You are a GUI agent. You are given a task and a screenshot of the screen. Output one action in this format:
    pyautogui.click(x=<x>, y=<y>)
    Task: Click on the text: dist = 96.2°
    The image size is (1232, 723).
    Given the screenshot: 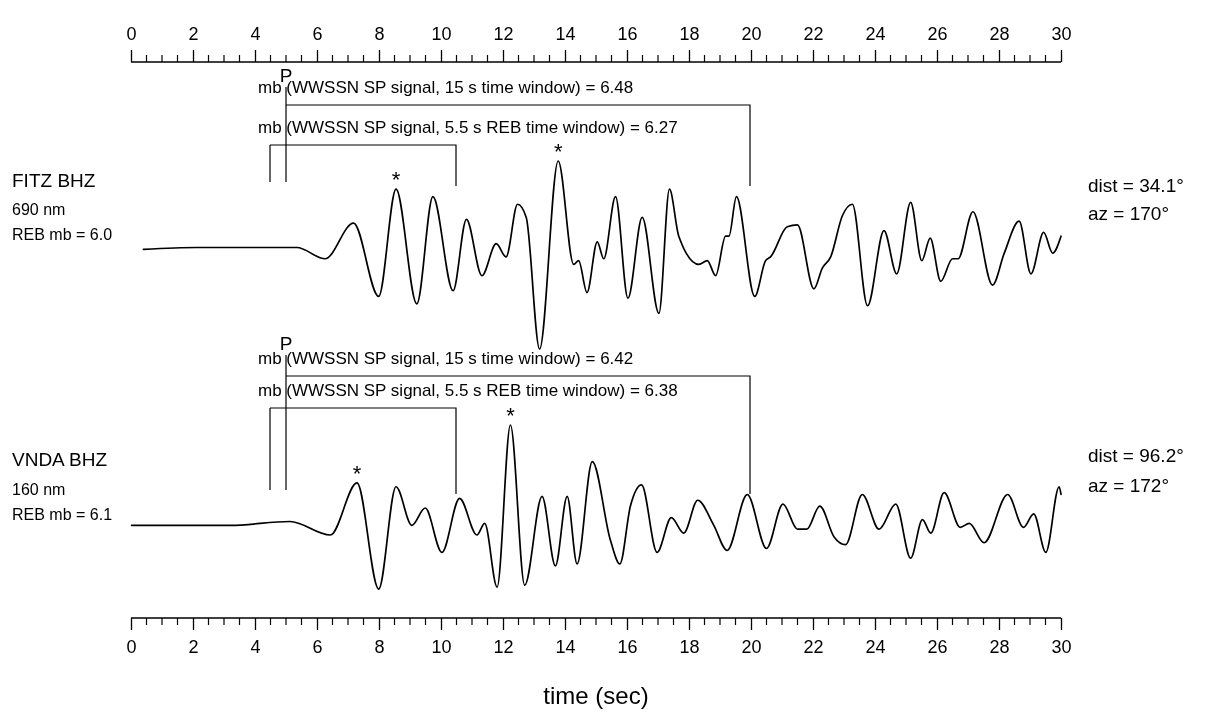 What is the action you would take?
    pyautogui.click(x=1136, y=455)
    